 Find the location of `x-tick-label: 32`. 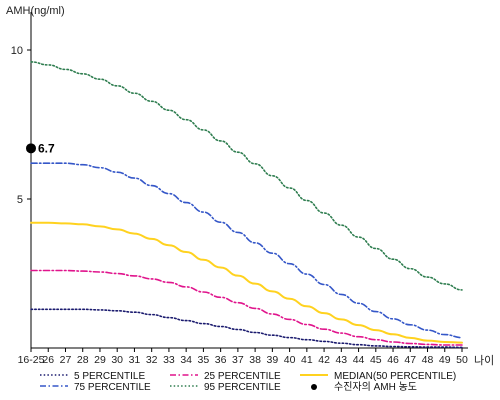

x-tick-label: 32 is located at coordinates (152, 360).